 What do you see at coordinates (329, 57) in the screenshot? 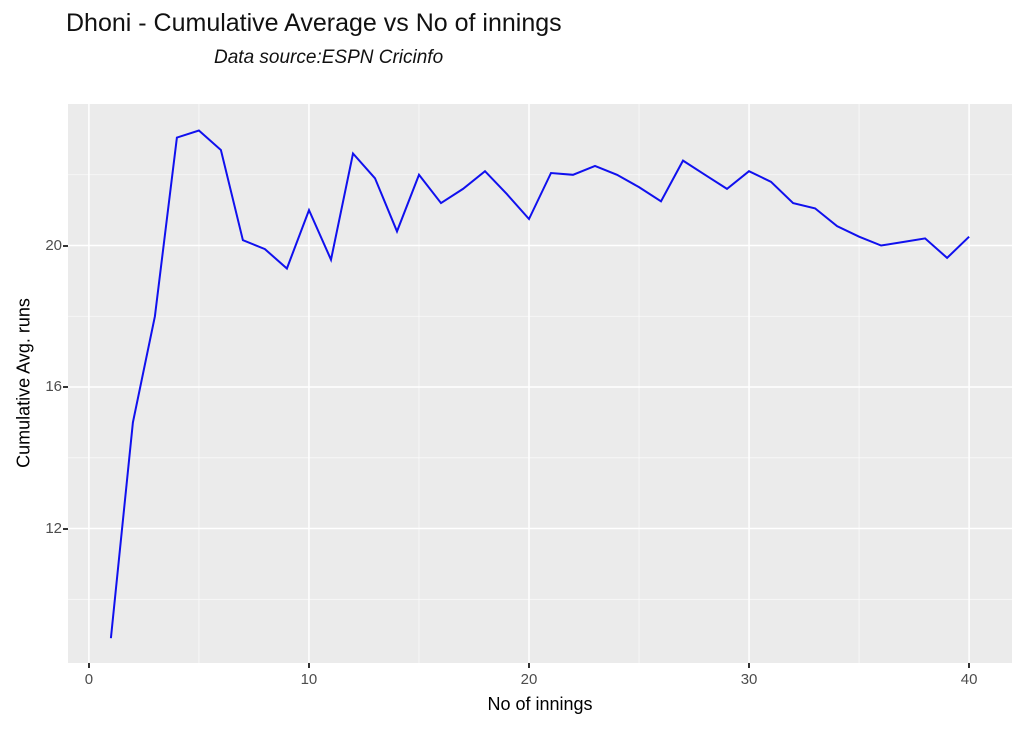
I see `chart-subtitle: Data source:ESPN Cricinfo` at bounding box center [329, 57].